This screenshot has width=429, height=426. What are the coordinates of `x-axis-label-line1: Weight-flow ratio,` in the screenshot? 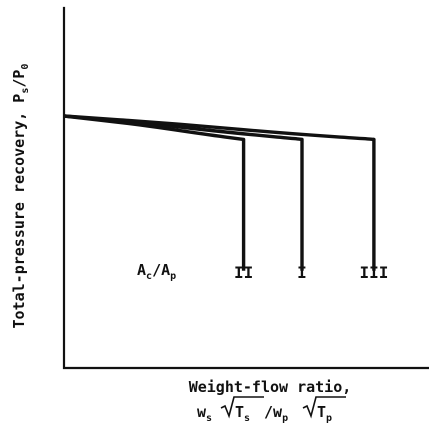 It's located at (270, 387).